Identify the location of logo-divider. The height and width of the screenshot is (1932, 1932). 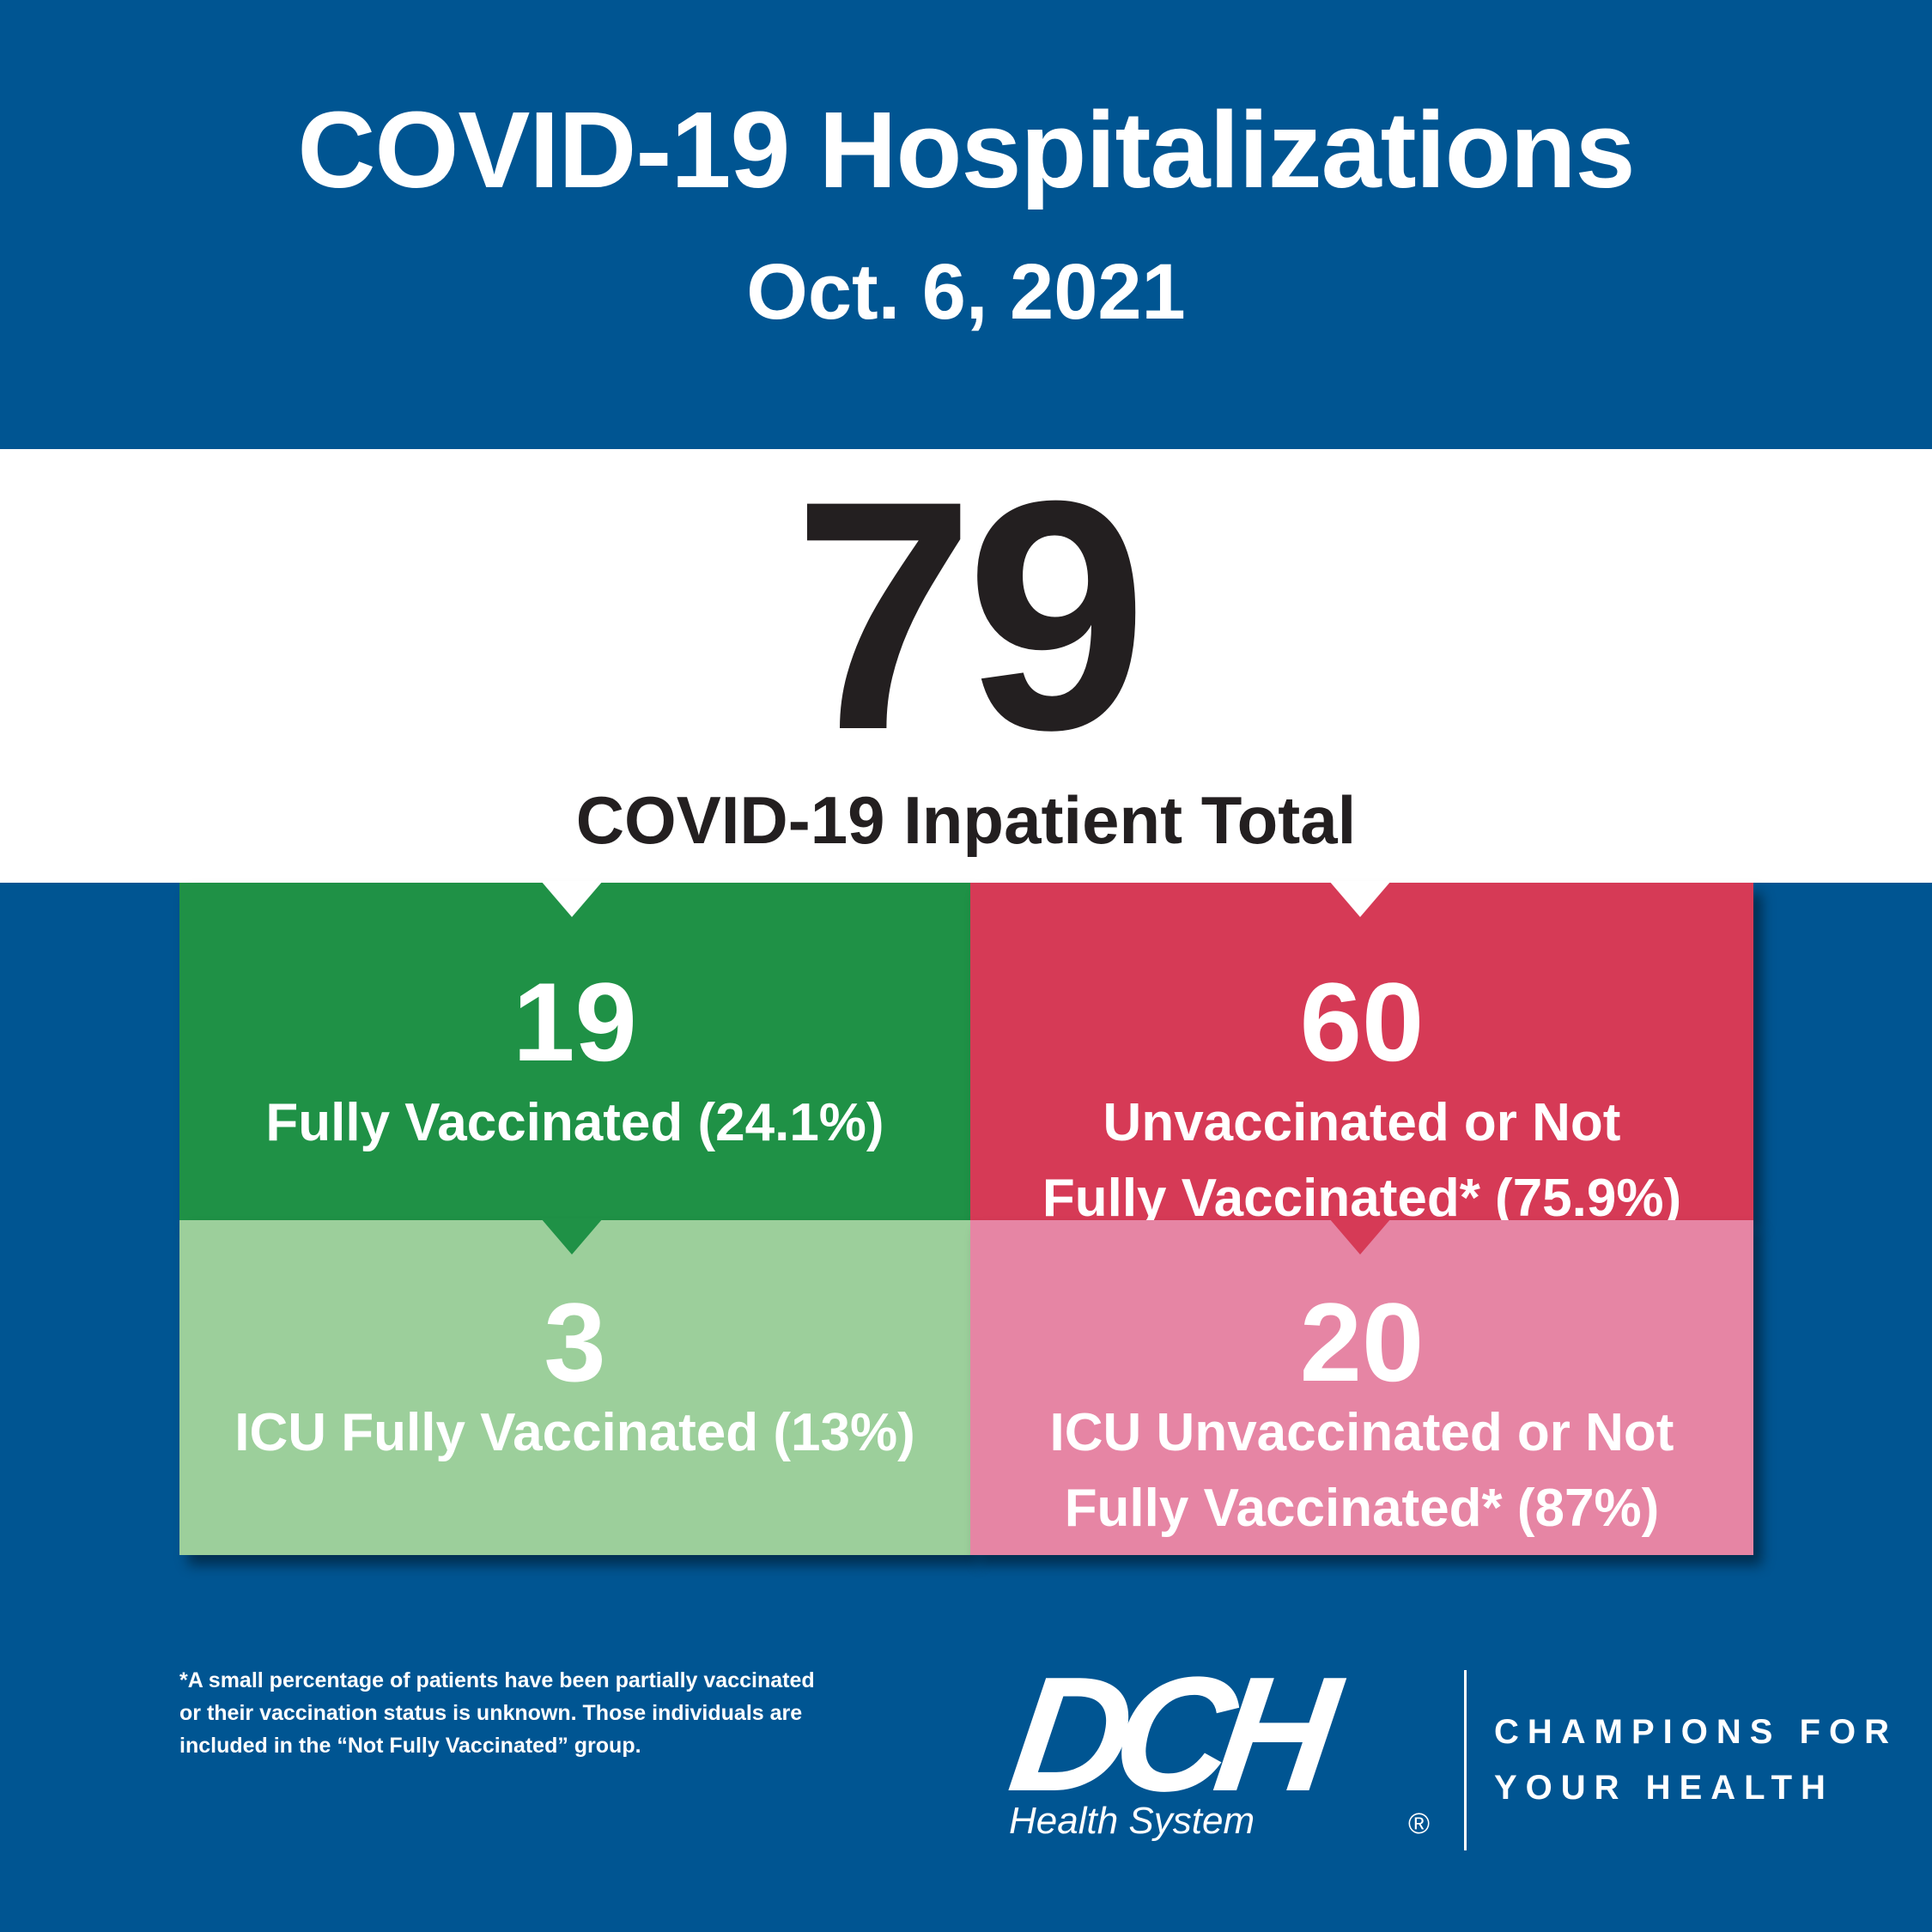
(1466, 1760).